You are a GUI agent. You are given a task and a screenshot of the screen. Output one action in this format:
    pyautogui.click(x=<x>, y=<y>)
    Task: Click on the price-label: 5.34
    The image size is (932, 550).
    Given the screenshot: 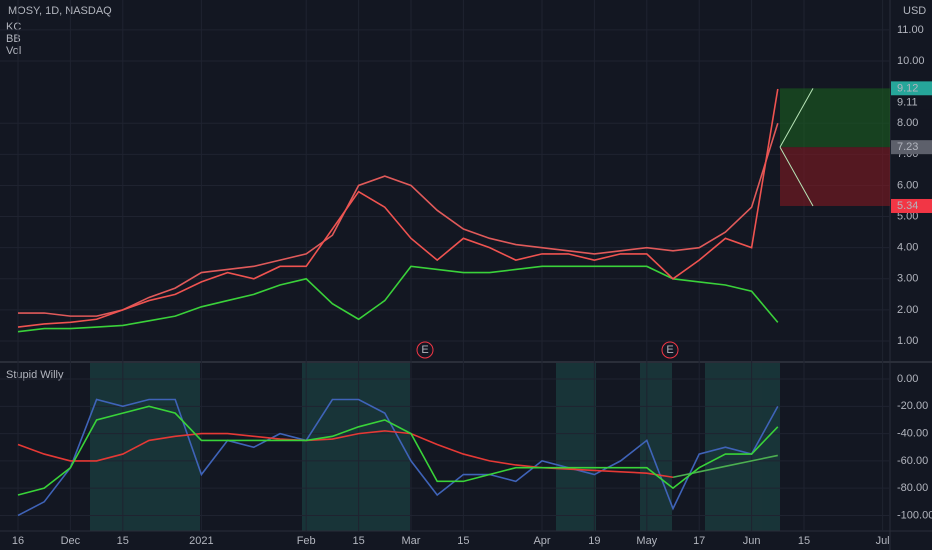 What is the action you would take?
    pyautogui.click(x=907, y=206)
    